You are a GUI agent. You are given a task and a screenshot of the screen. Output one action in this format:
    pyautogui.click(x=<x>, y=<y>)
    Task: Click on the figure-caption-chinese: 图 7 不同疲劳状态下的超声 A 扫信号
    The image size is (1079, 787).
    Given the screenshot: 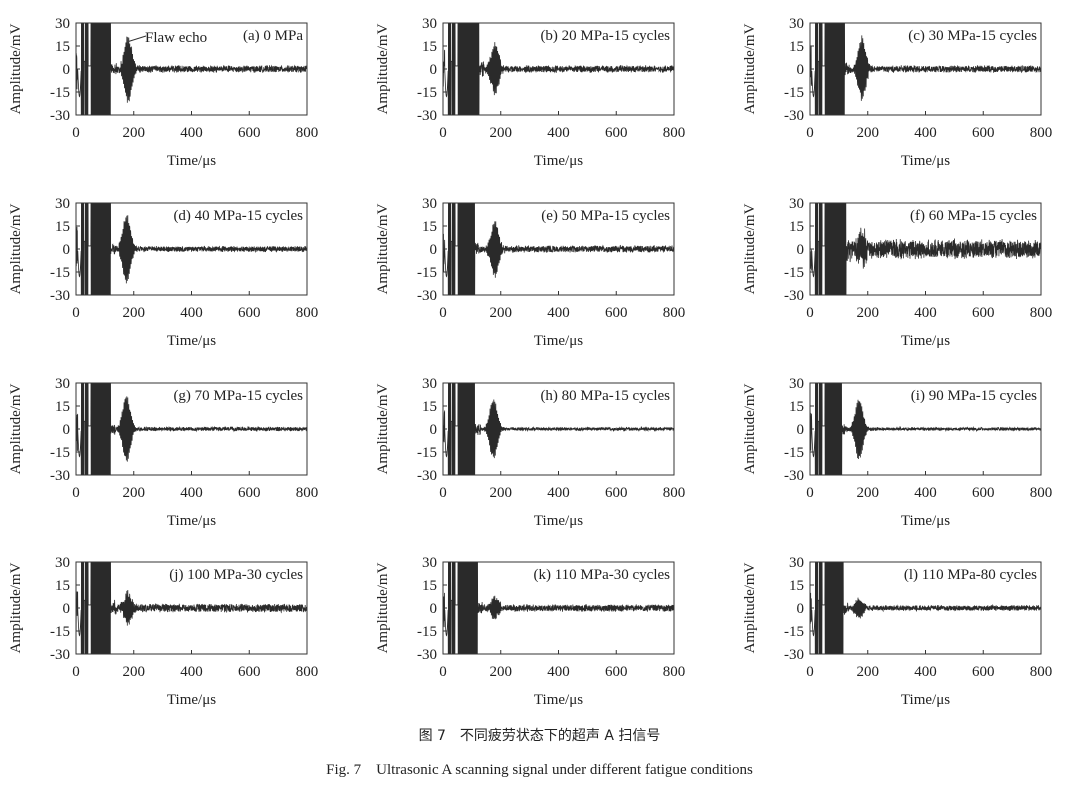 What is the action you would take?
    pyautogui.click(x=539, y=736)
    